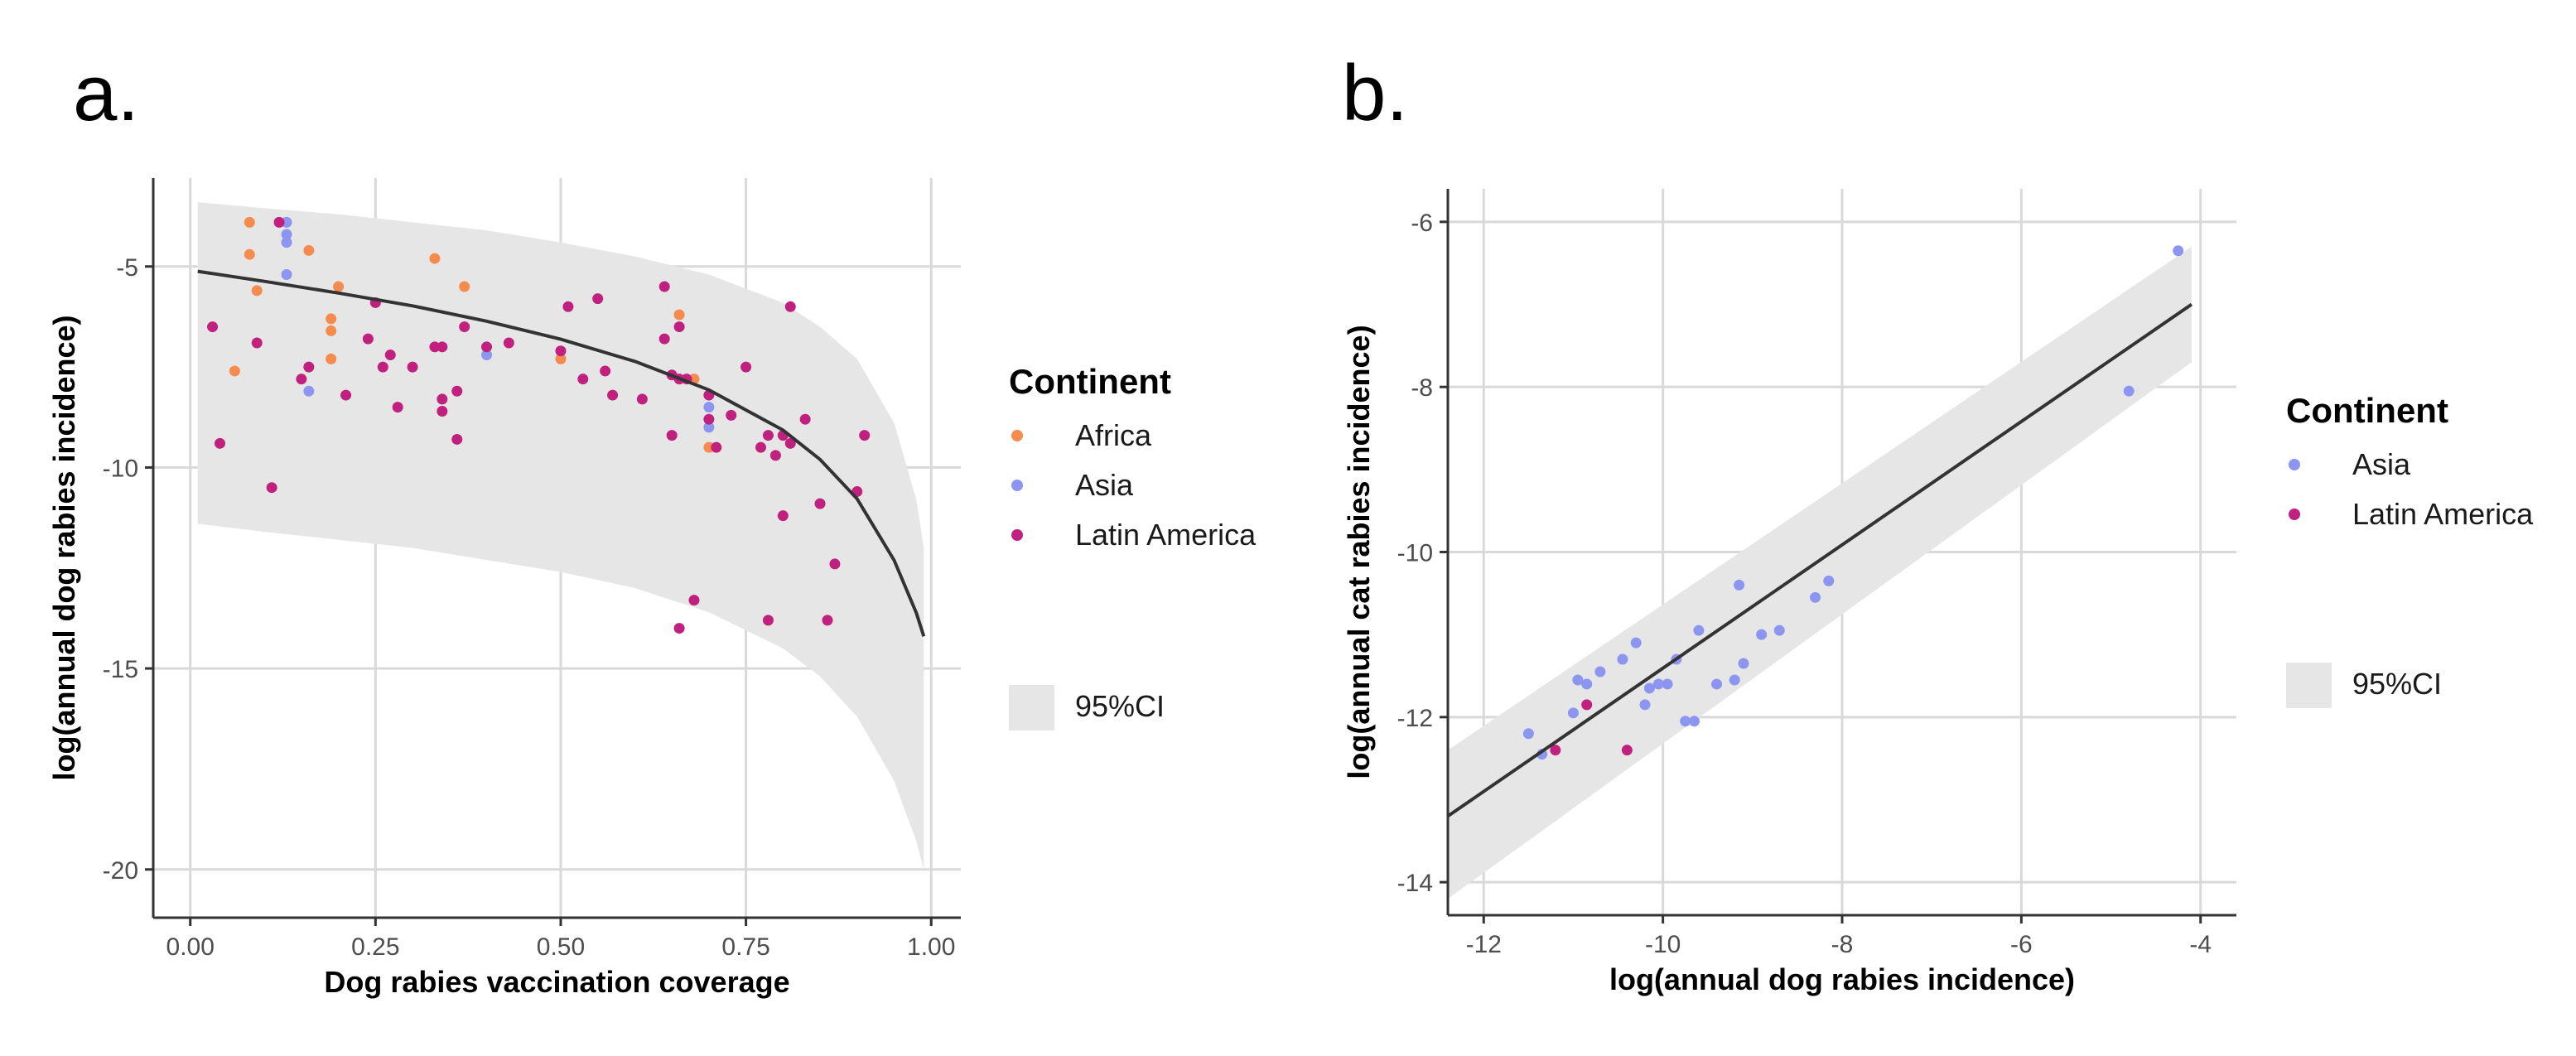  What do you see at coordinates (1422, 223) in the screenshot?
I see `panel-b-ytick-label-4: -6` at bounding box center [1422, 223].